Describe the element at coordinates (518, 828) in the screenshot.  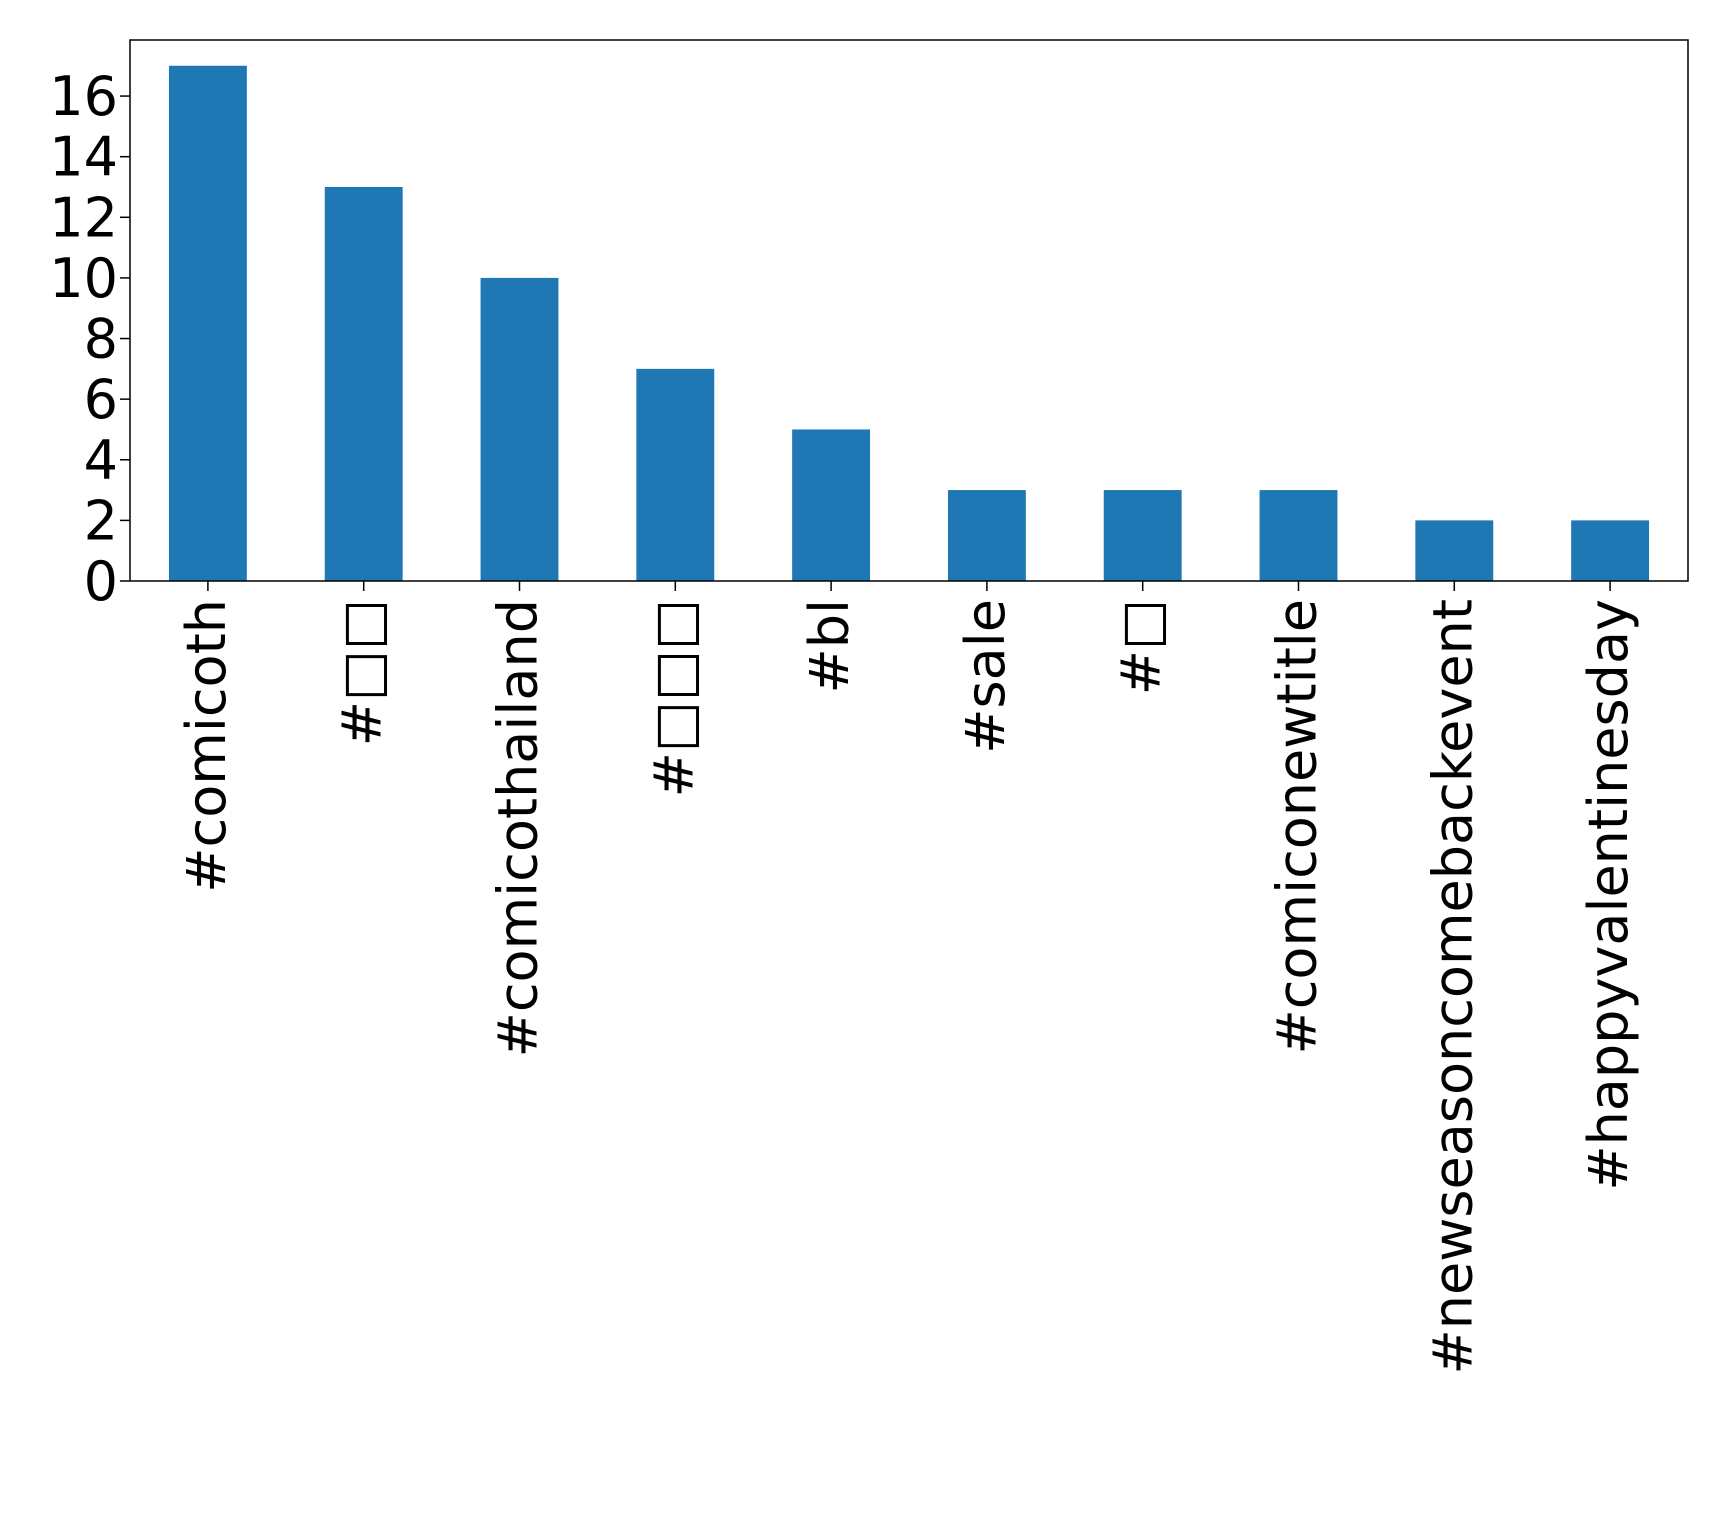
I see `x-tick-label: #comicothailand` at that location.